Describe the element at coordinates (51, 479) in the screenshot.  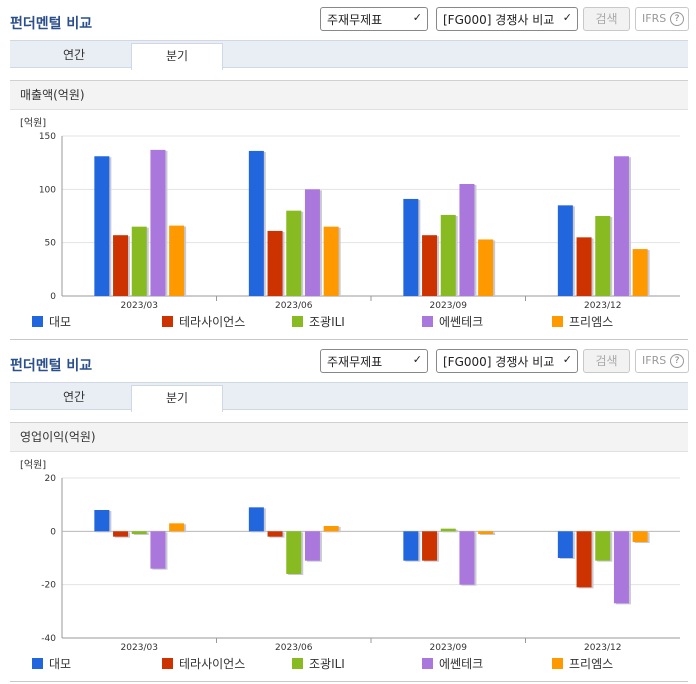
I see `y-tick-label: 20` at that location.